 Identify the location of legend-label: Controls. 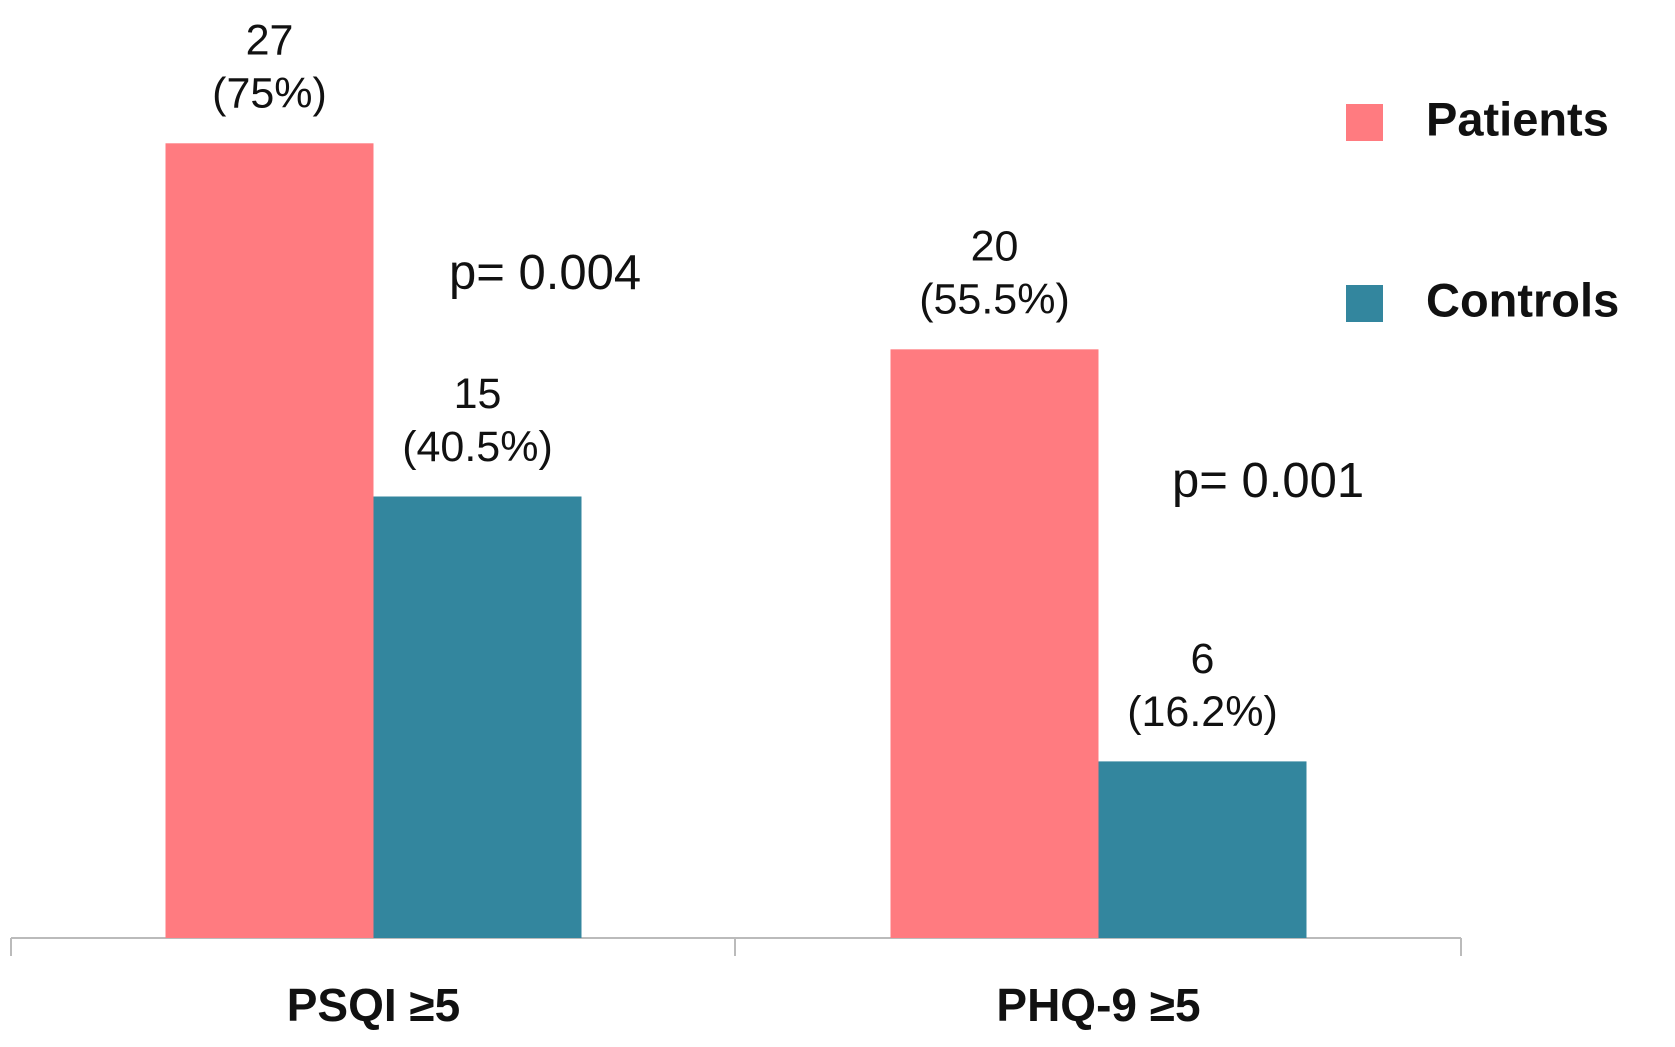
(1522, 299).